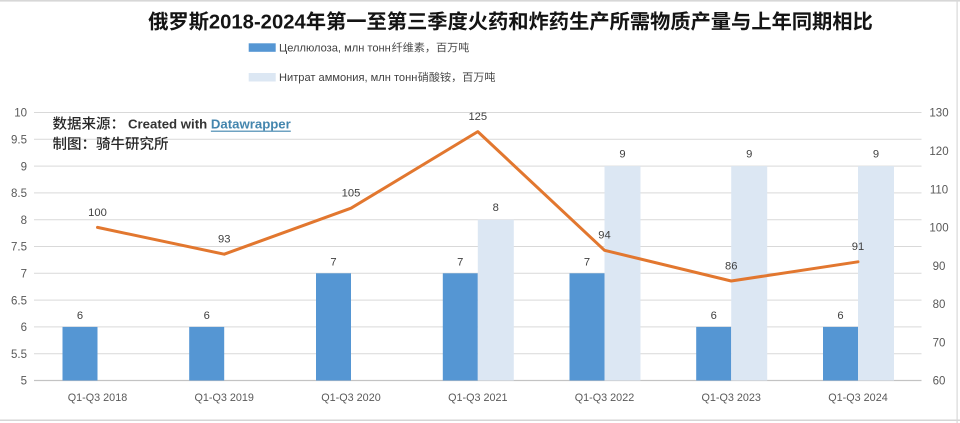 The width and height of the screenshot is (960, 423). What do you see at coordinates (857, 398) in the screenshot?
I see `svg-text: Q1-Q3 2024` at bounding box center [857, 398].